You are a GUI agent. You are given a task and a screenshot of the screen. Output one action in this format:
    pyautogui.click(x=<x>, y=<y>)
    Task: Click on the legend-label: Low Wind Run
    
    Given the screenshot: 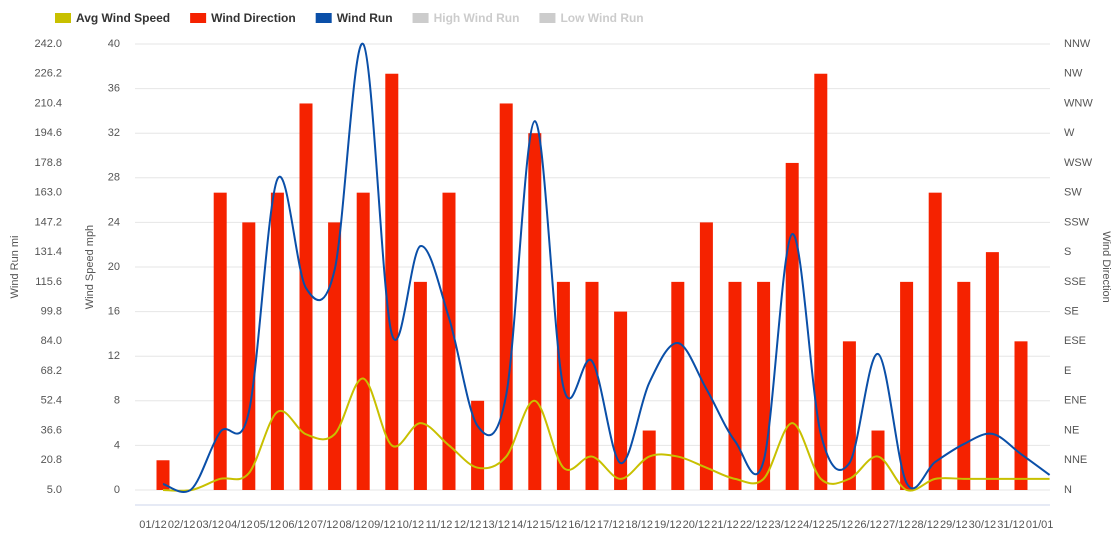 What is the action you would take?
    pyautogui.click(x=601, y=18)
    